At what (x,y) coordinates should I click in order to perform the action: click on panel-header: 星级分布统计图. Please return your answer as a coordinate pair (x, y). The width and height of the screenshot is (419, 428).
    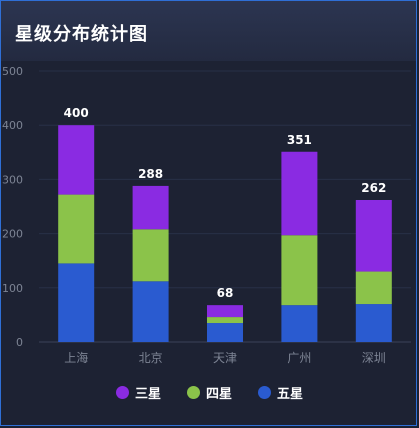
    Looking at the image, I should click on (208, 31).